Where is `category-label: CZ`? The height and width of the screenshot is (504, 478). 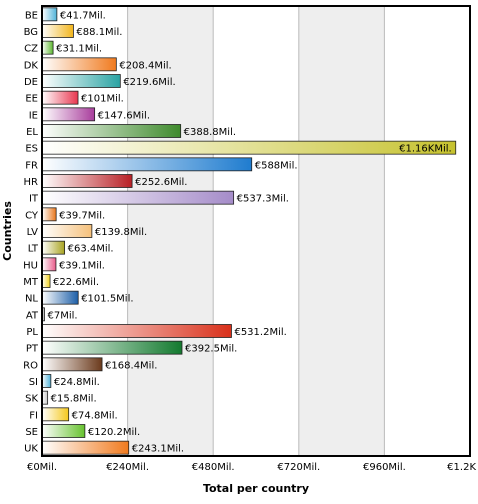
category-label: CZ is located at coordinates (31, 49).